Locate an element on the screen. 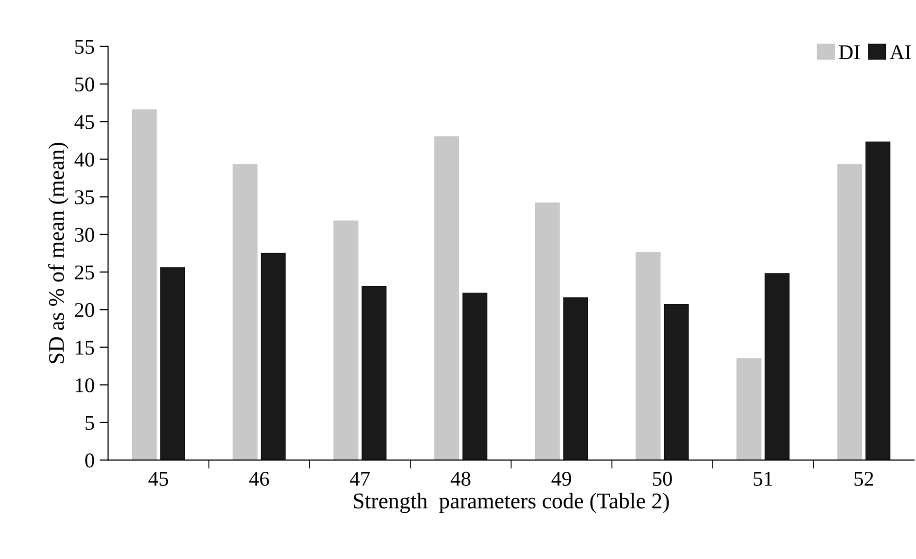 This screenshot has width=916, height=559. x-tick-label: 52 is located at coordinates (864, 479).